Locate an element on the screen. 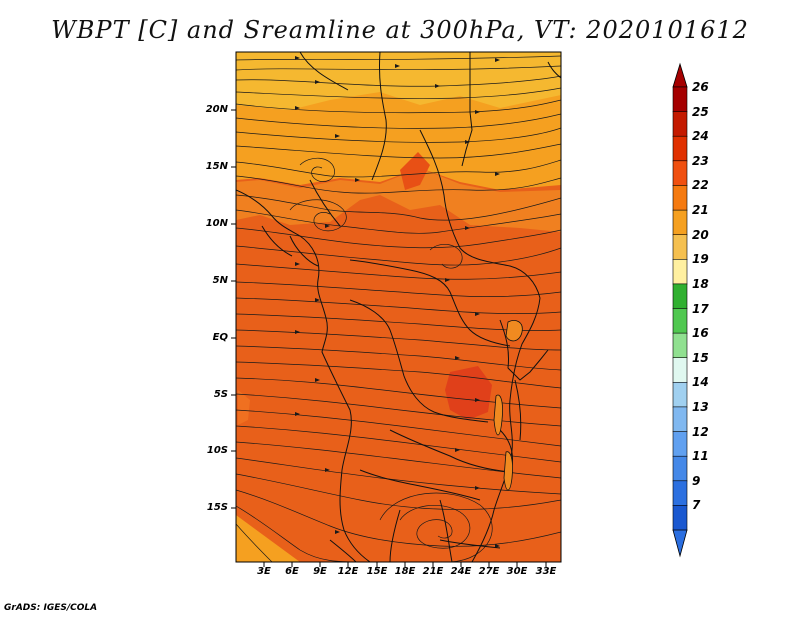  colorbar-segments is located at coordinates (680, 308).